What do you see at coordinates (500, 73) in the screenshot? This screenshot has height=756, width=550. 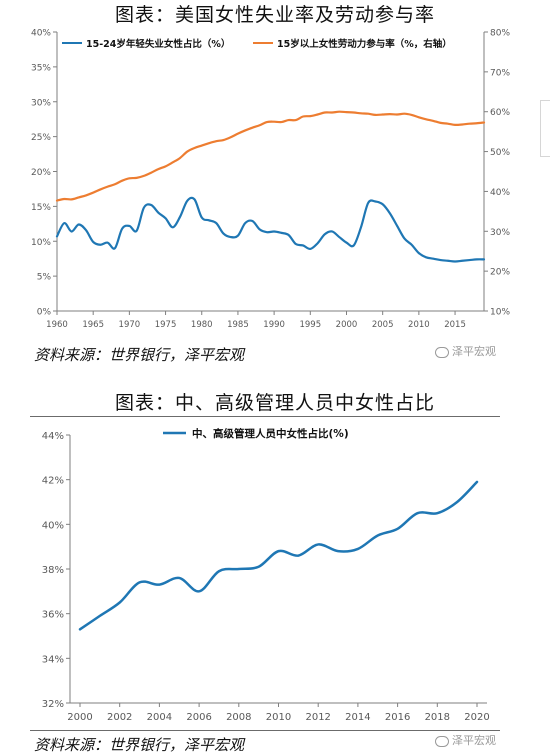 I see `y2-tick-label: 70%` at bounding box center [500, 73].